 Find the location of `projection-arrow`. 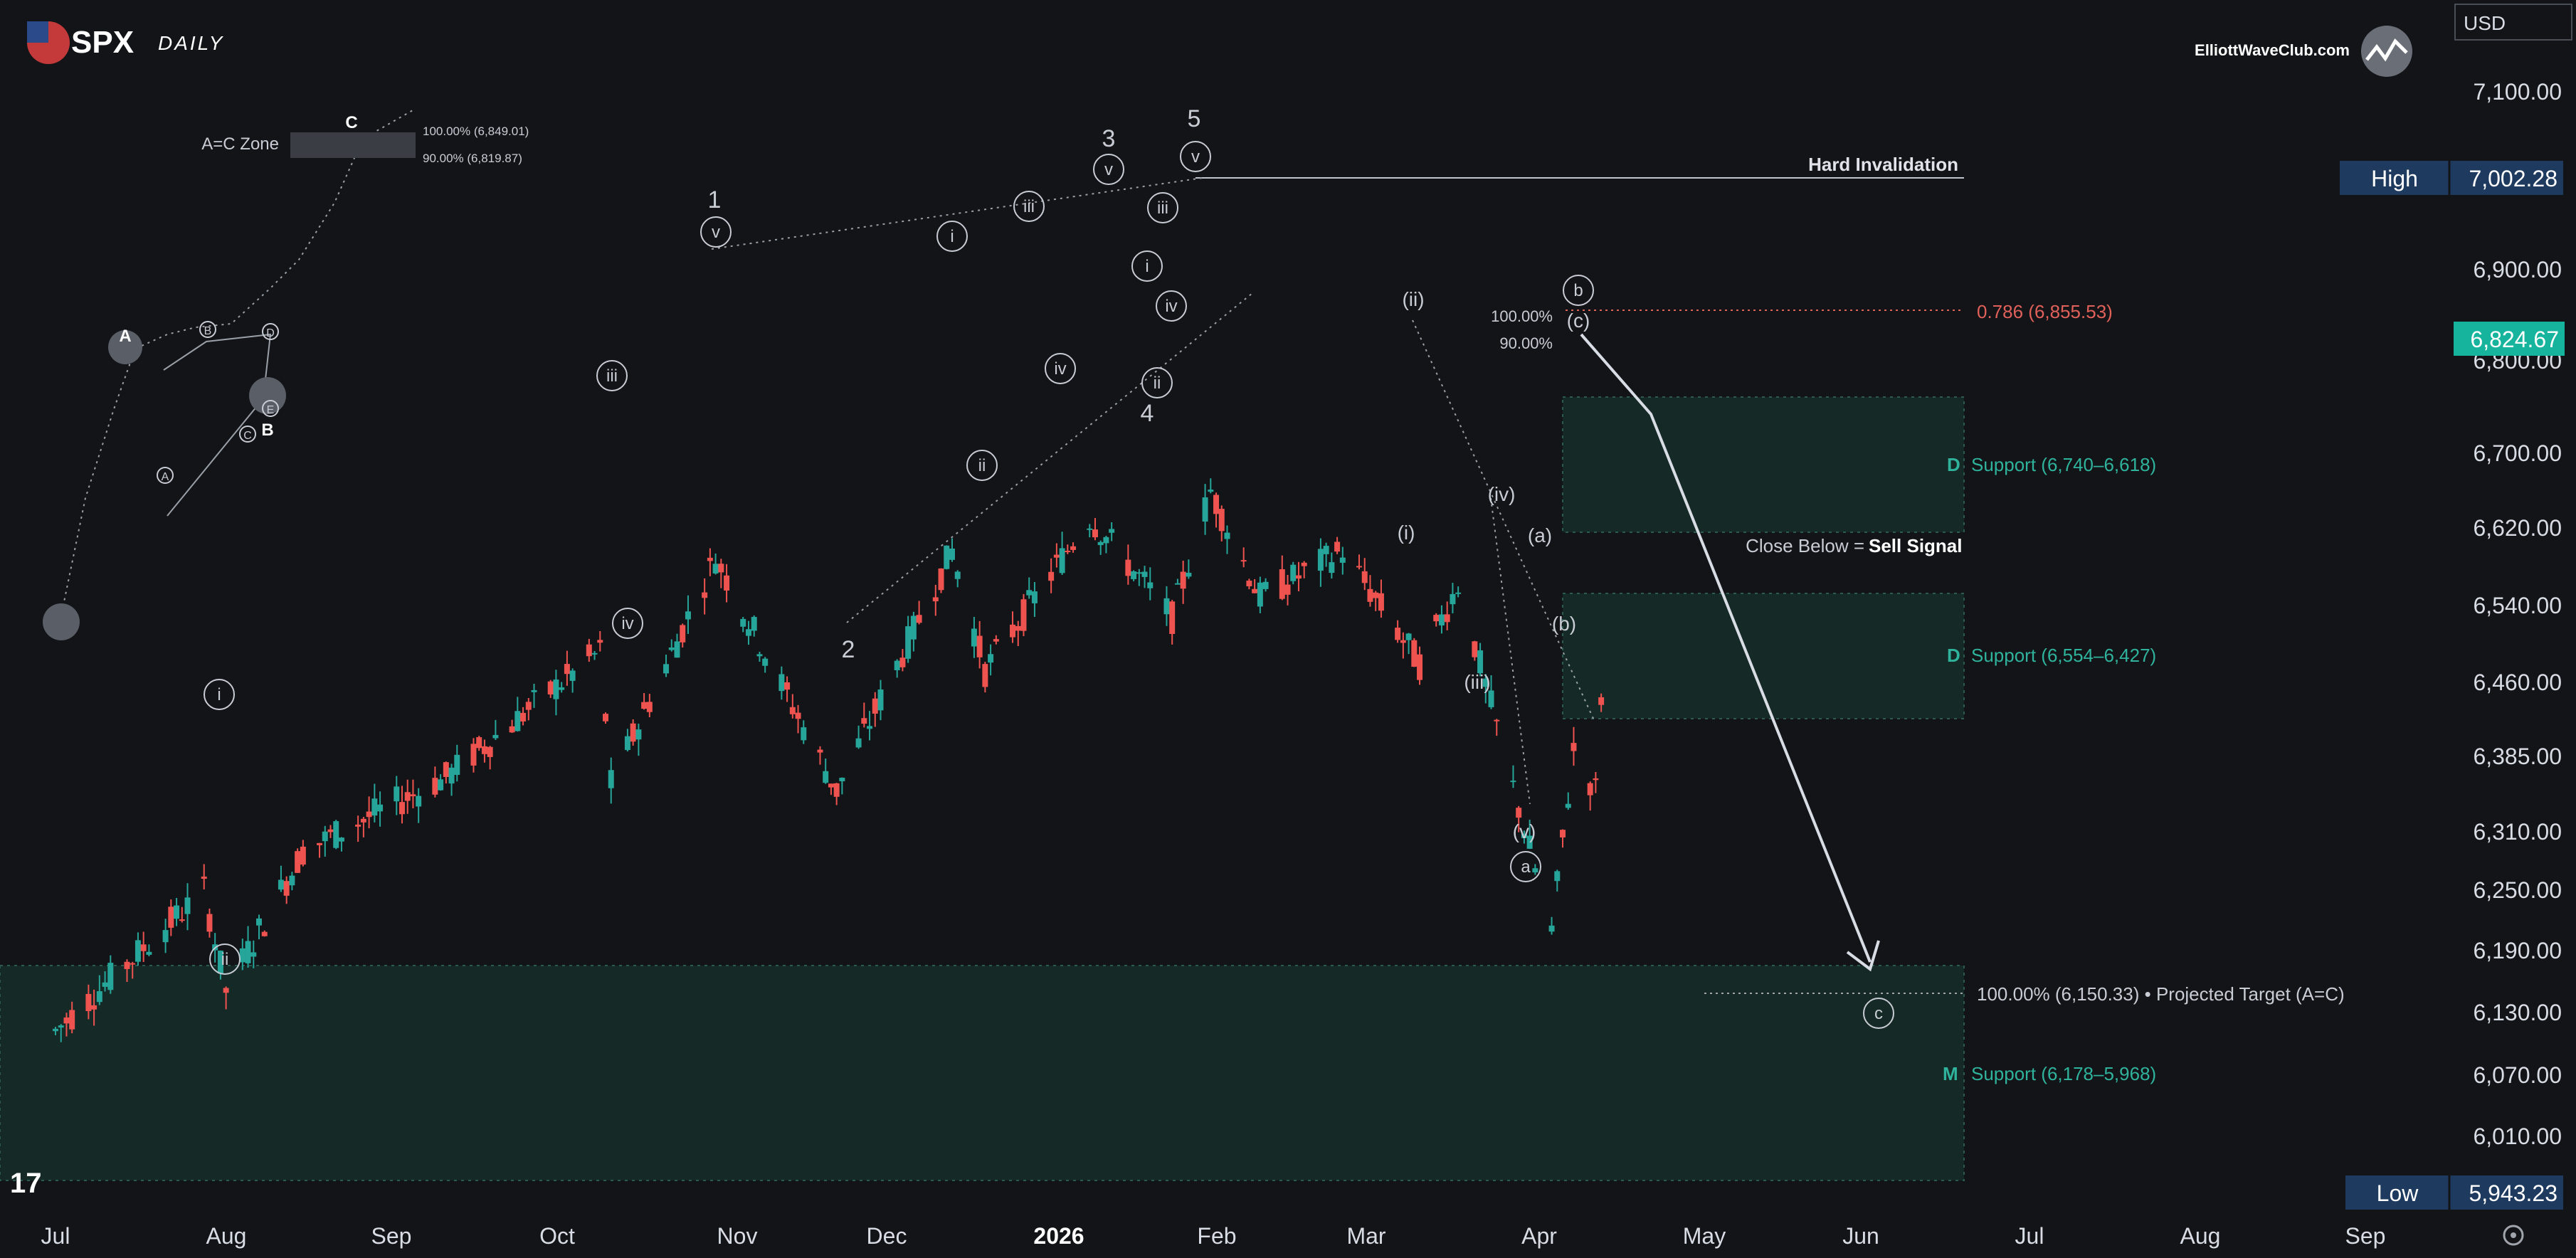

projection-arrow is located at coordinates (1730, 653).